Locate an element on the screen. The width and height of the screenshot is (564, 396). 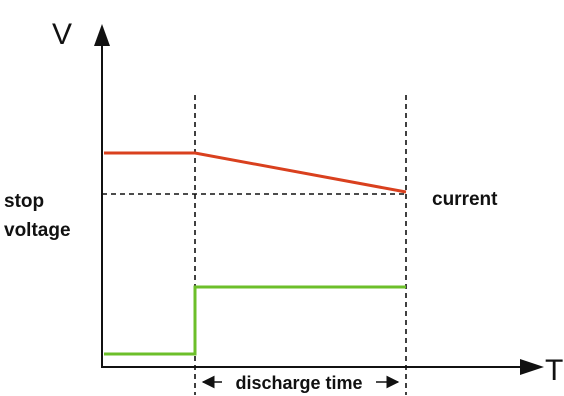
y-axis-label: V is located at coordinates (62, 34).